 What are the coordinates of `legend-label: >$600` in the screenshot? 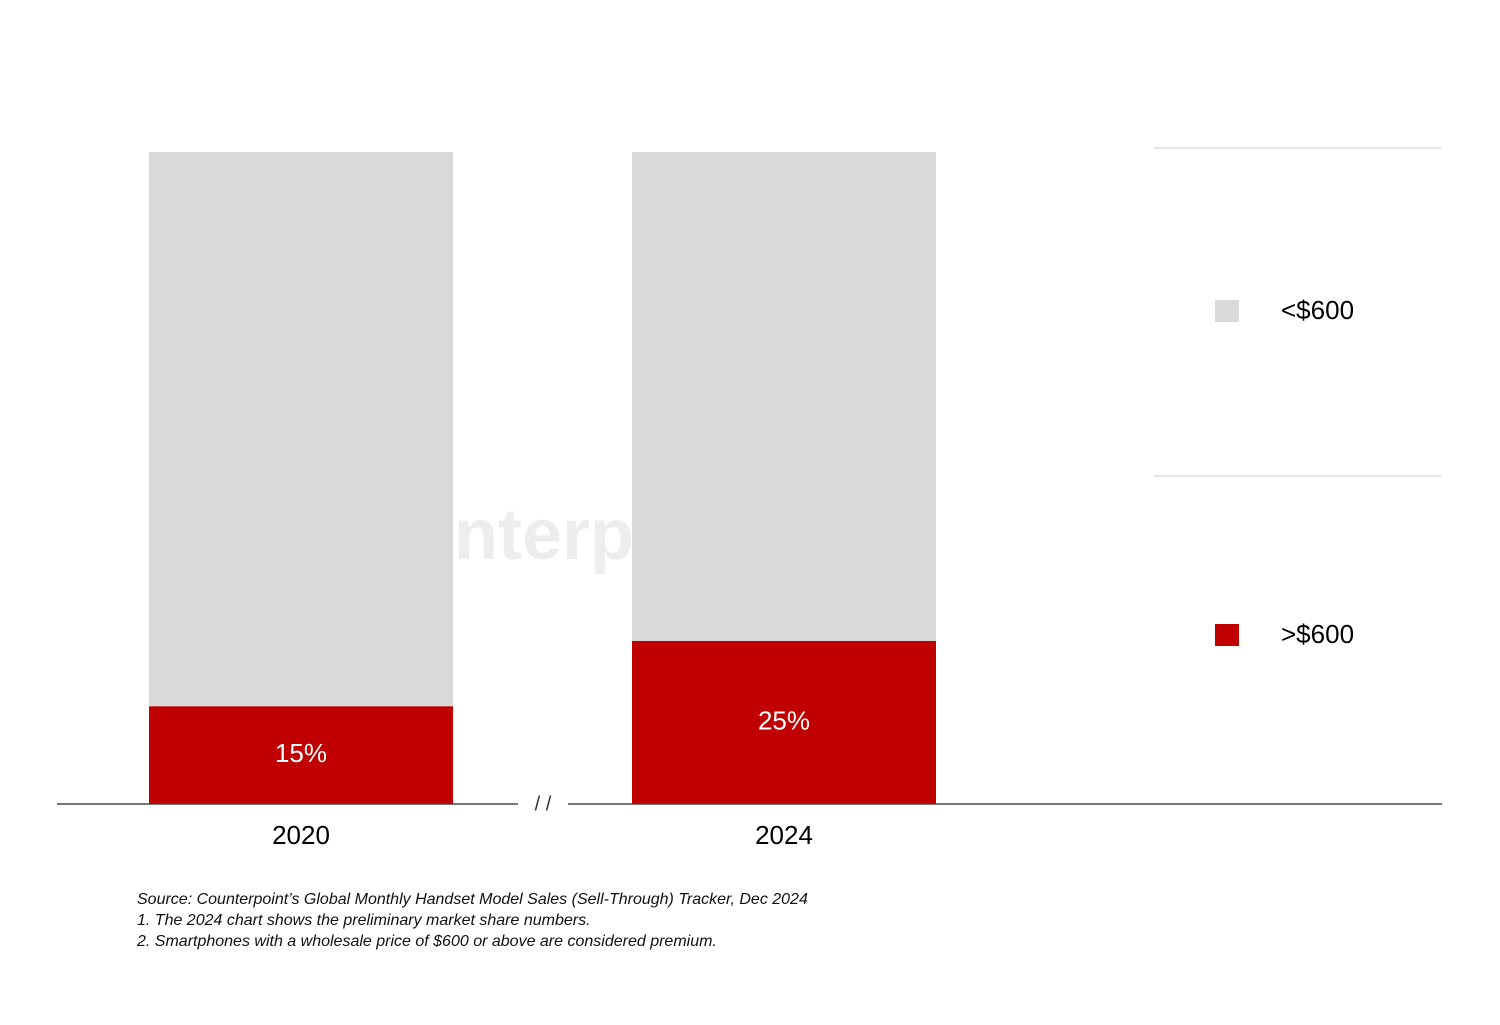 It's located at (1317, 634).